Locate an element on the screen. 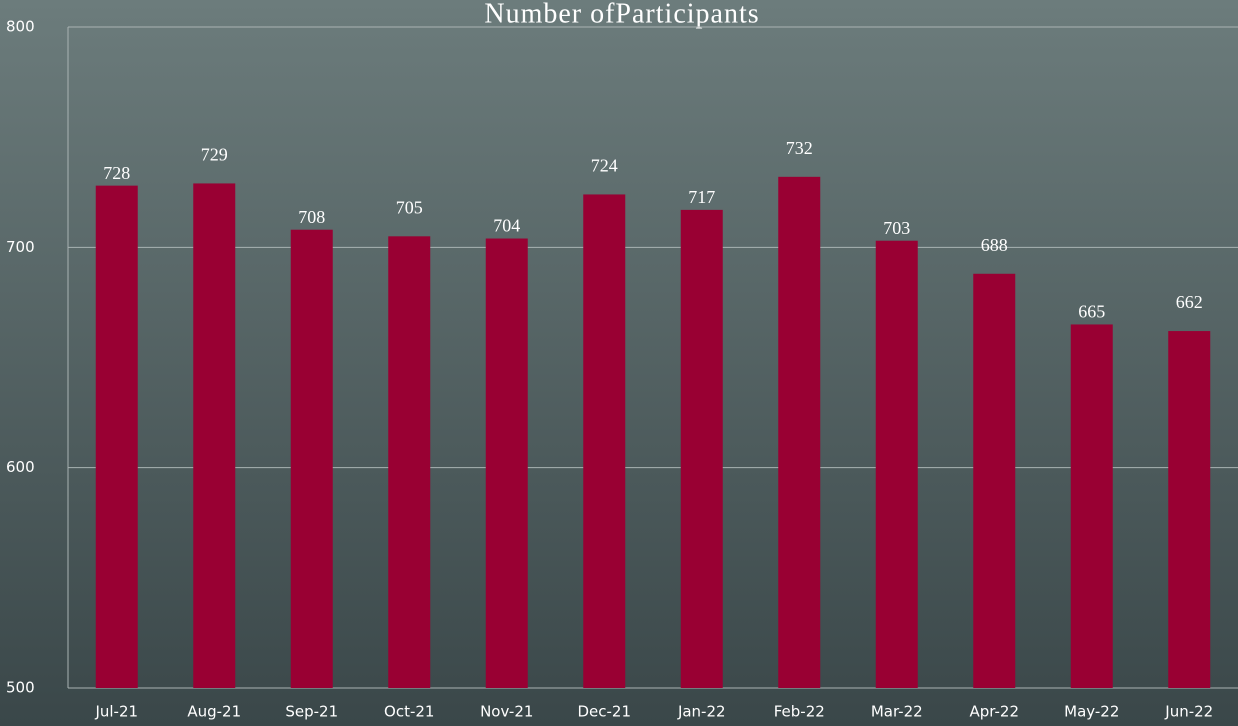  value-label: 688 is located at coordinates (994, 245).